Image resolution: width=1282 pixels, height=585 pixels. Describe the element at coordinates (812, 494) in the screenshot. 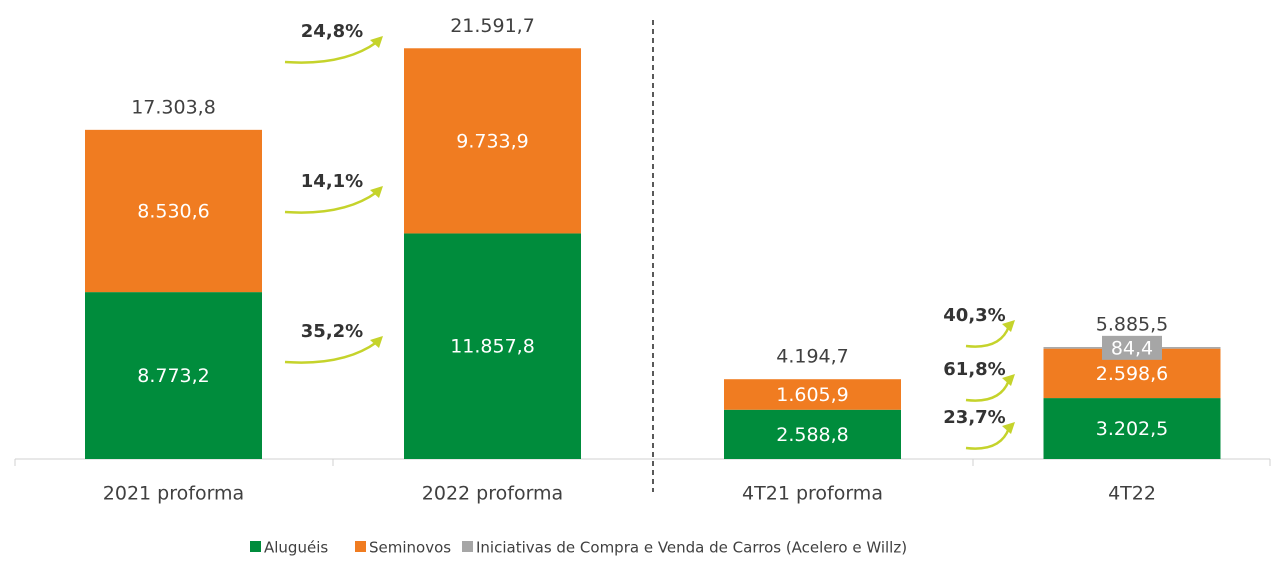

I see `x-tick-label: 4T21 proforma` at that location.